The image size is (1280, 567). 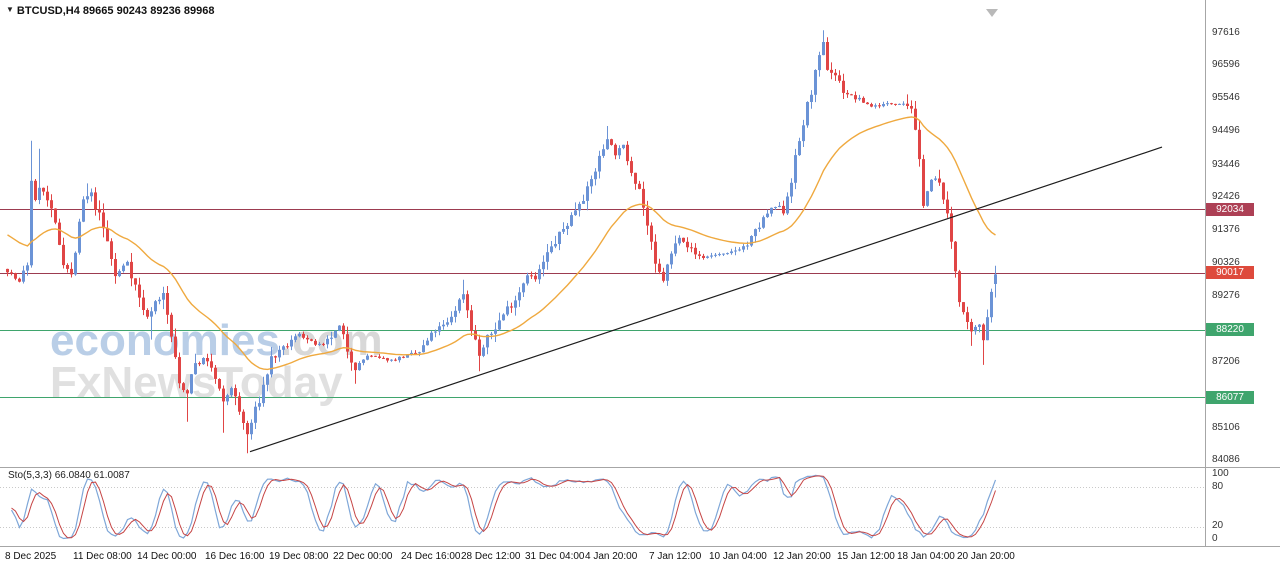 I want to click on date-label: 20 Jan 20:00, so click(x=986, y=556).